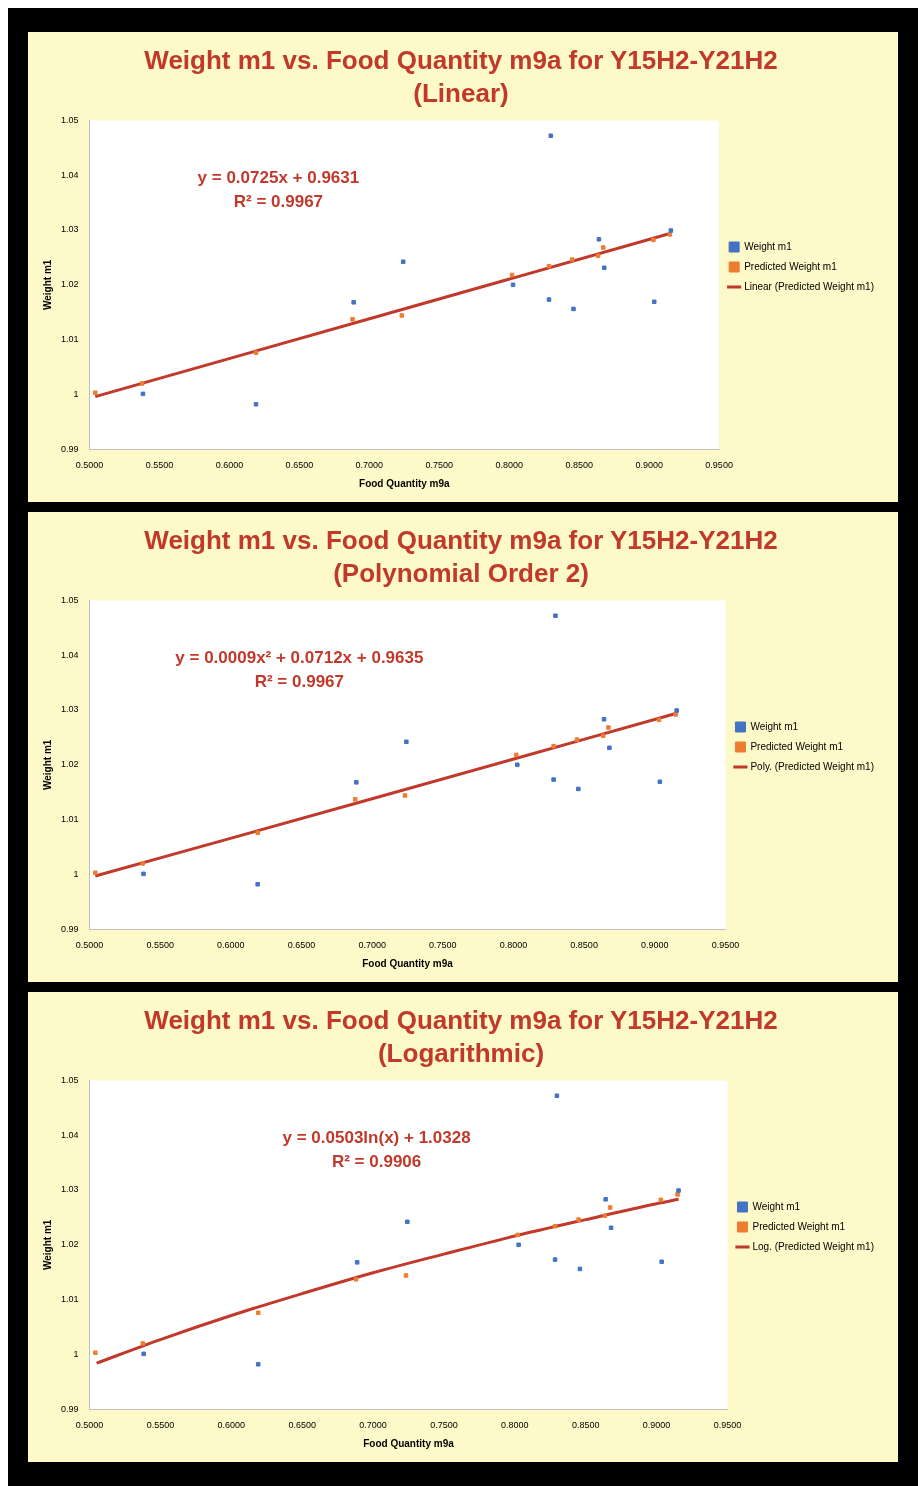  Describe the element at coordinates (813, 1246) in the screenshot. I see `legend-label: Log. (Predicted Weight m1)` at that location.